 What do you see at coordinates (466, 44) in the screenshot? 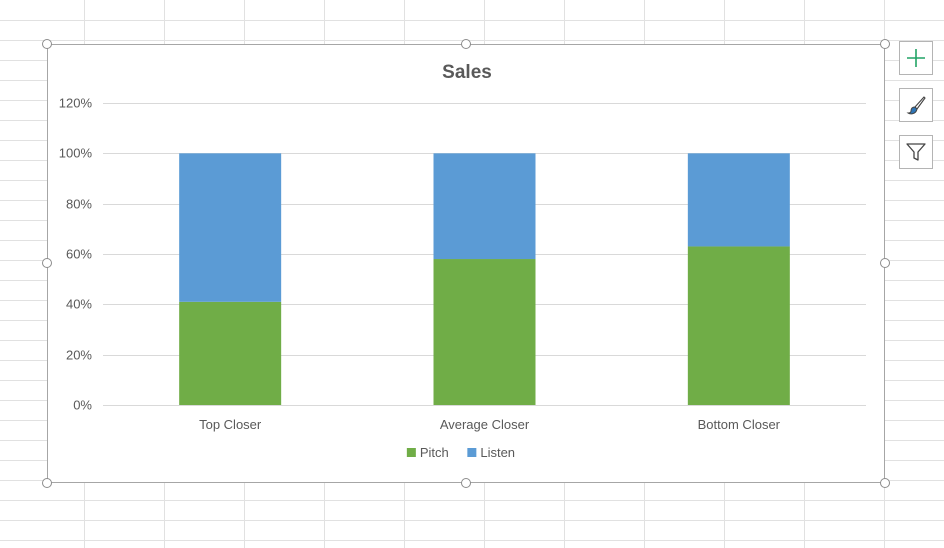
I see `resize-handle-top` at bounding box center [466, 44].